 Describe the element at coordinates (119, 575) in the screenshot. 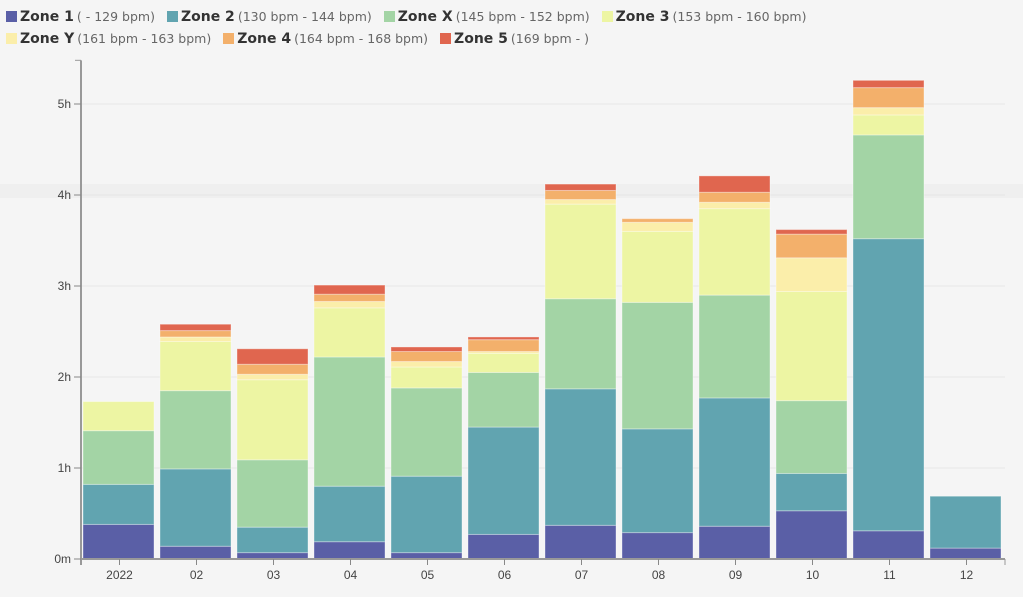

I see `x-tick-label: 2022` at that location.